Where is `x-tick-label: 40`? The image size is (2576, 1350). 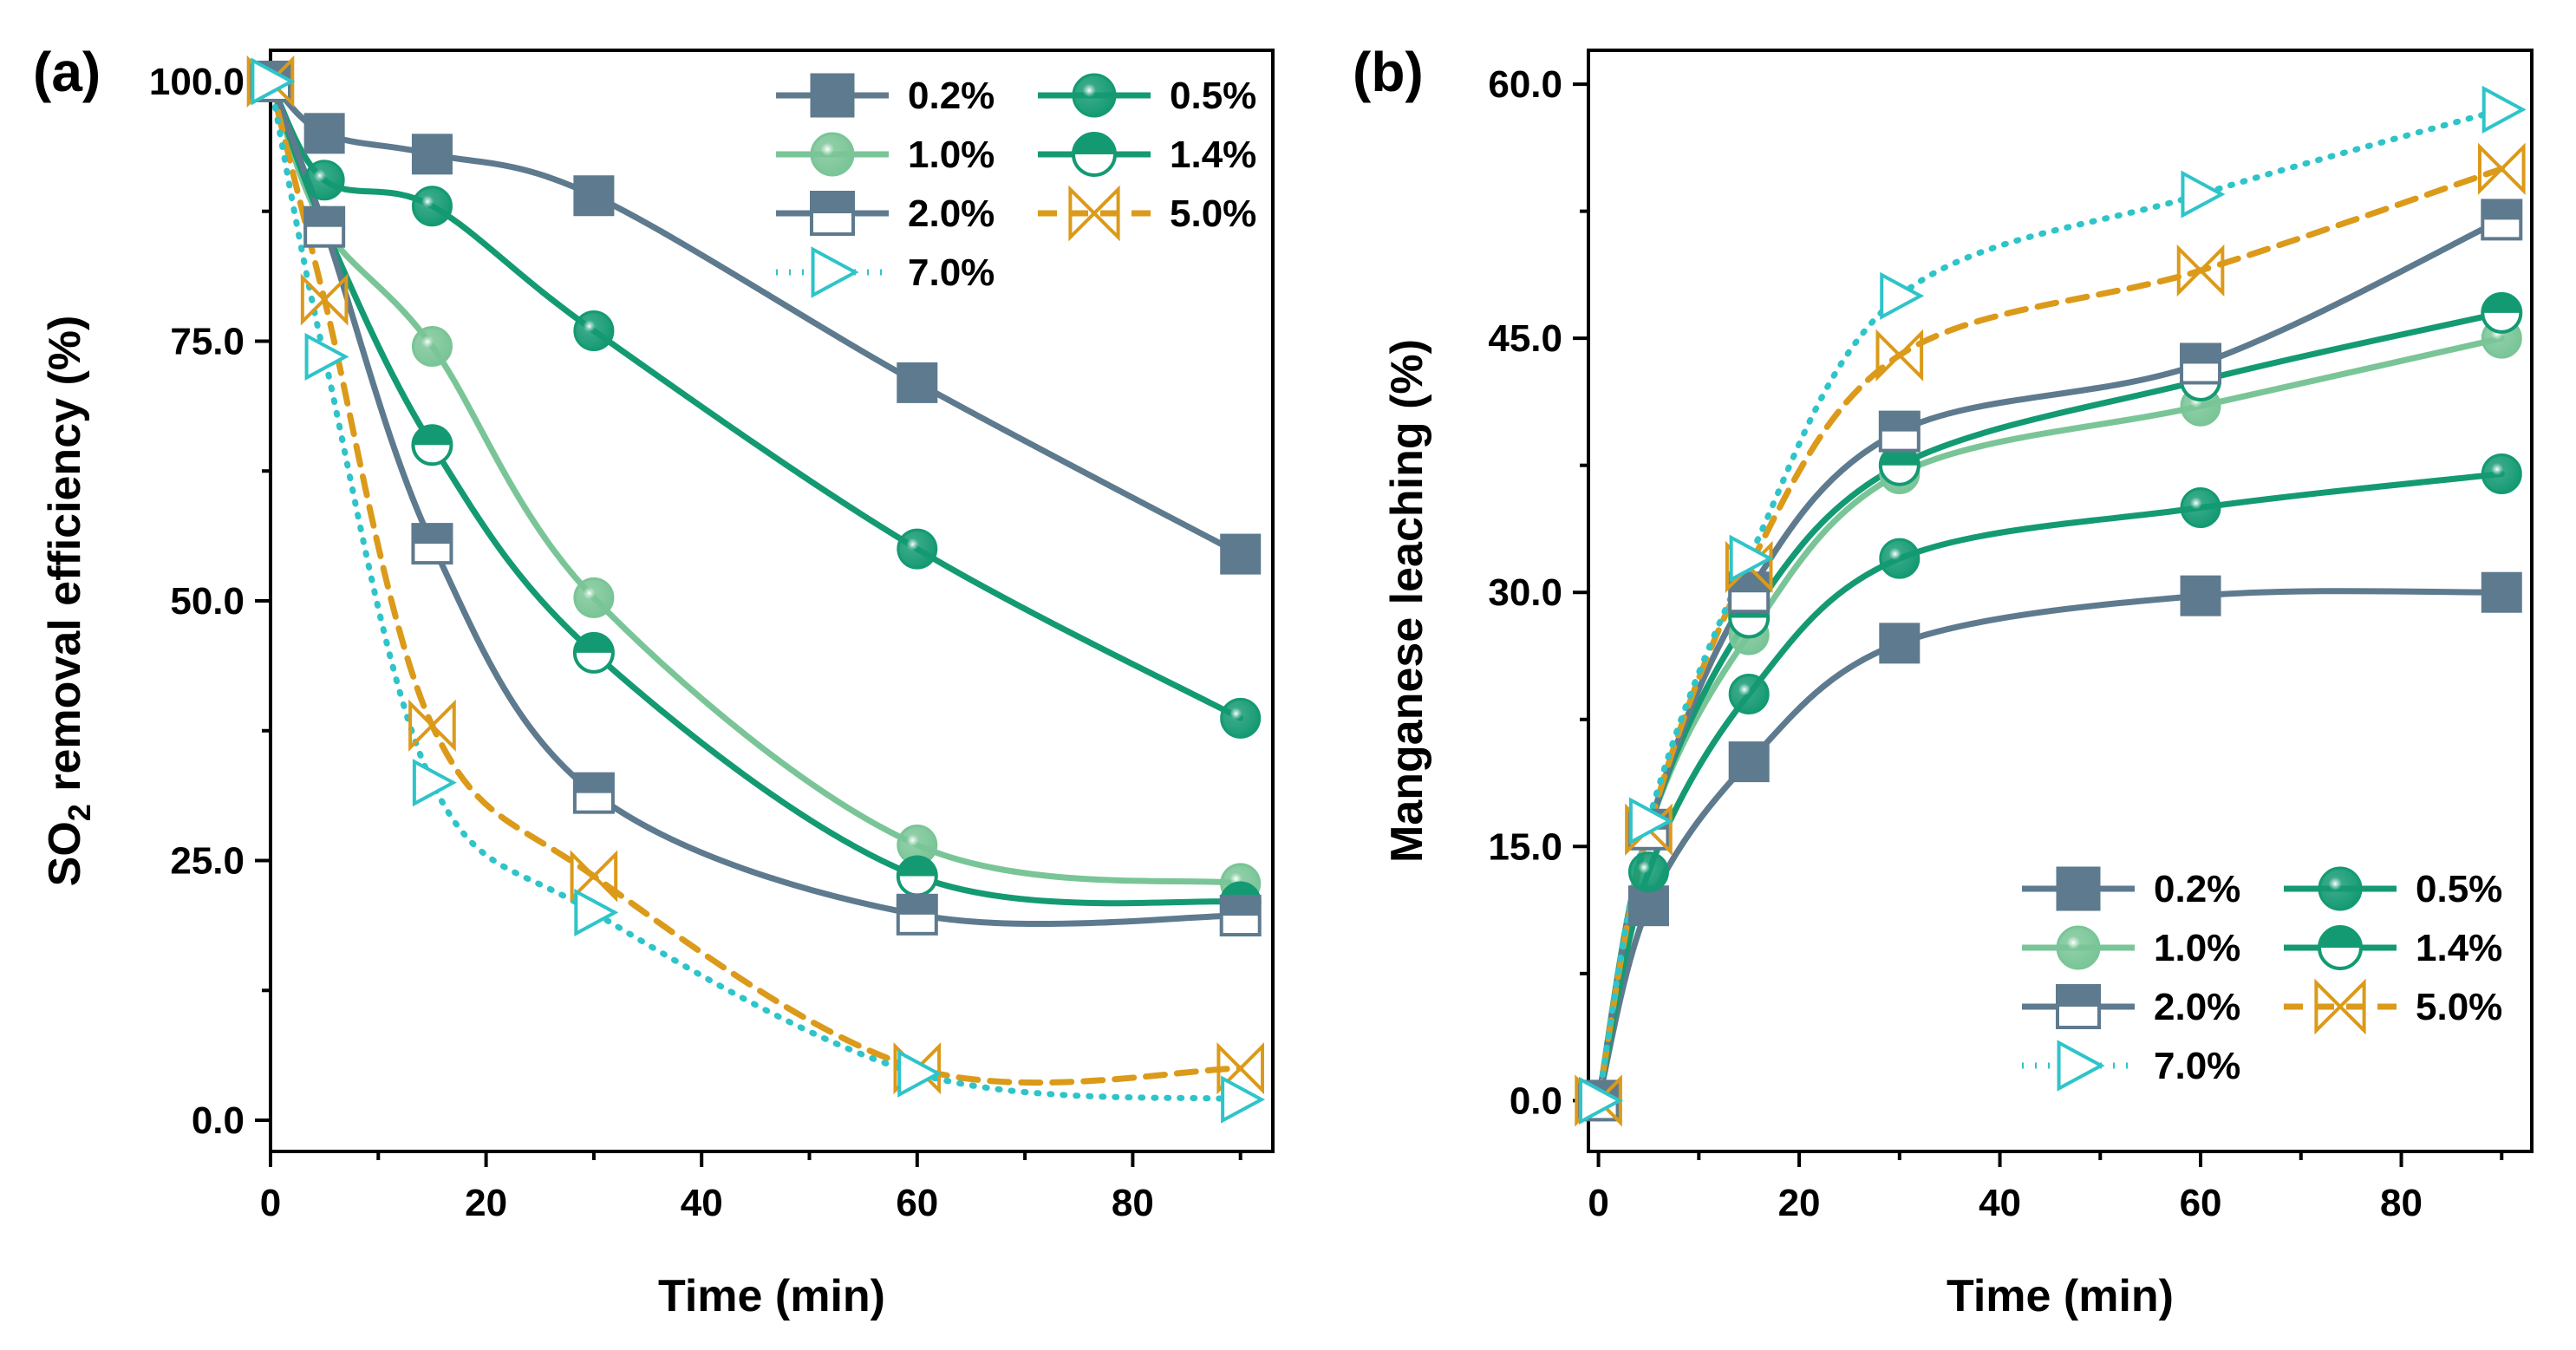 x-tick-label: 40 is located at coordinates (702, 1203).